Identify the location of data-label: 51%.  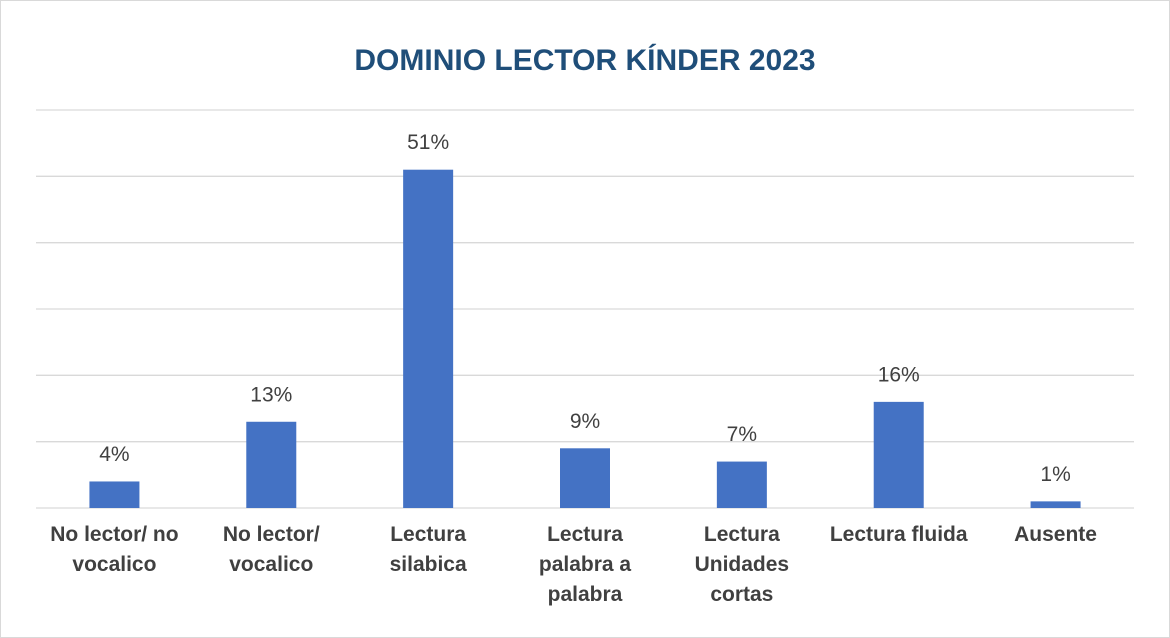
(428, 142).